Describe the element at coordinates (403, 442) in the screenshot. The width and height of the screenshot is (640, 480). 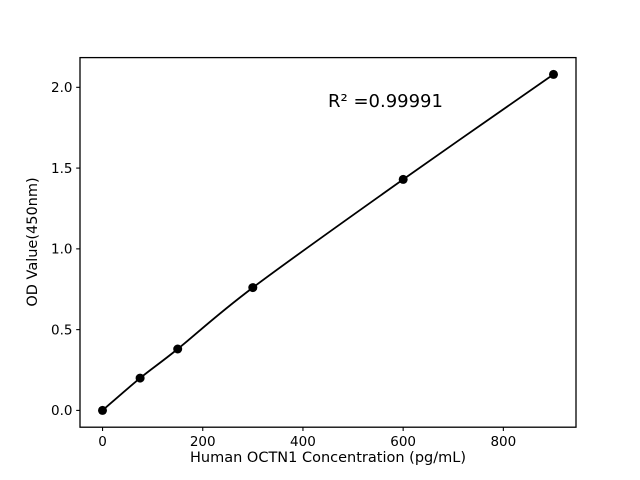
I see `x-tick-label: 600` at that location.